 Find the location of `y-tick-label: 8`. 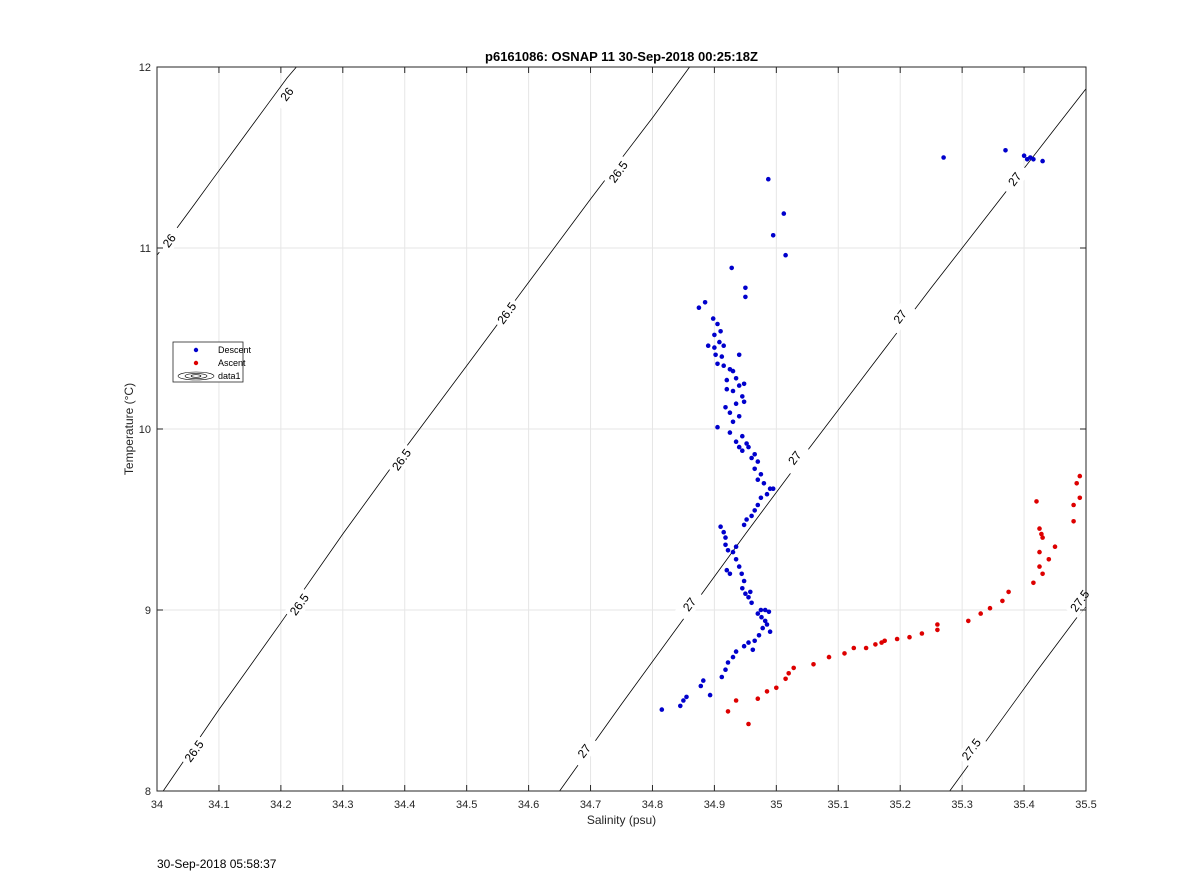

y-tick-label: 8 is located at coordinates (148, 792).